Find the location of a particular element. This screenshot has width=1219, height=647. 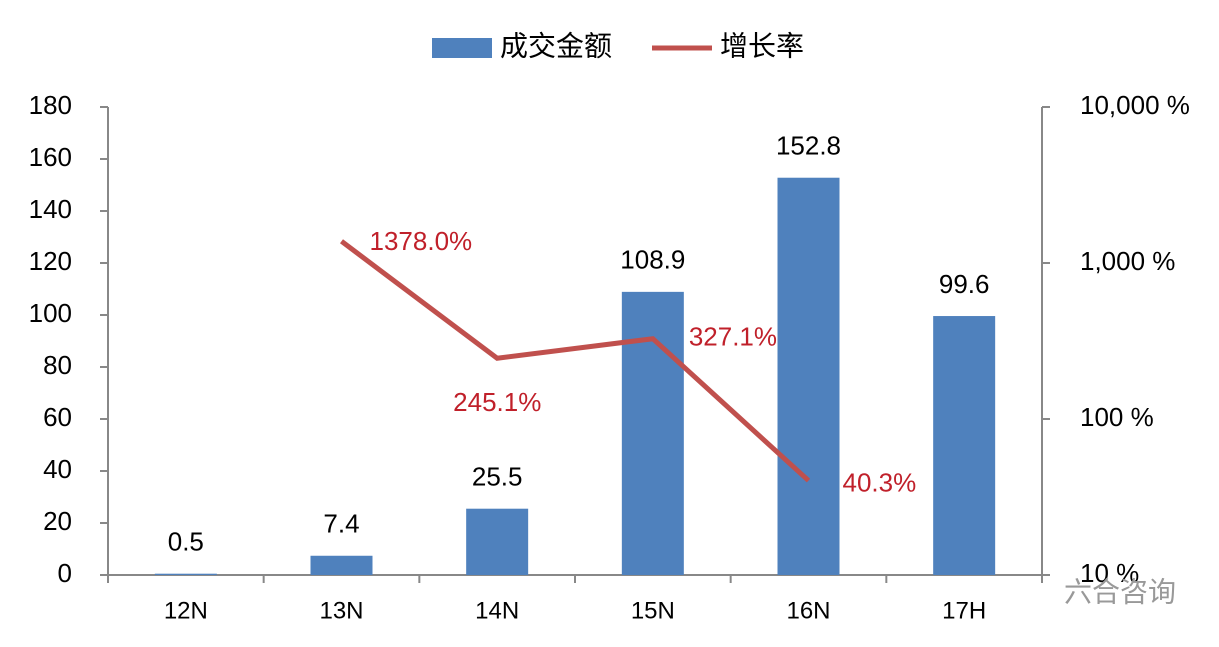

bar-value-label: 152.8 is located at coordinates (808, 146).